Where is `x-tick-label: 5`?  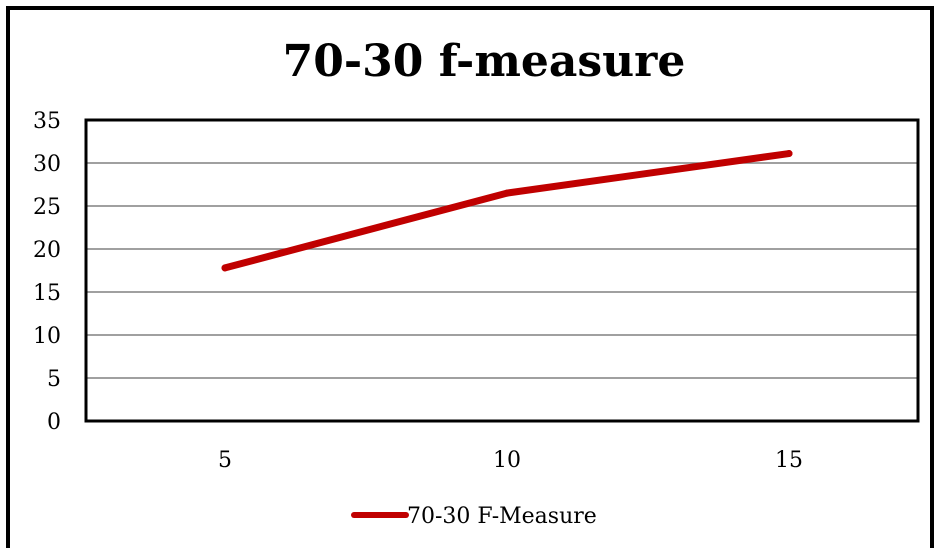
x-tick-label: 5 is located at coordinates (225, 460).